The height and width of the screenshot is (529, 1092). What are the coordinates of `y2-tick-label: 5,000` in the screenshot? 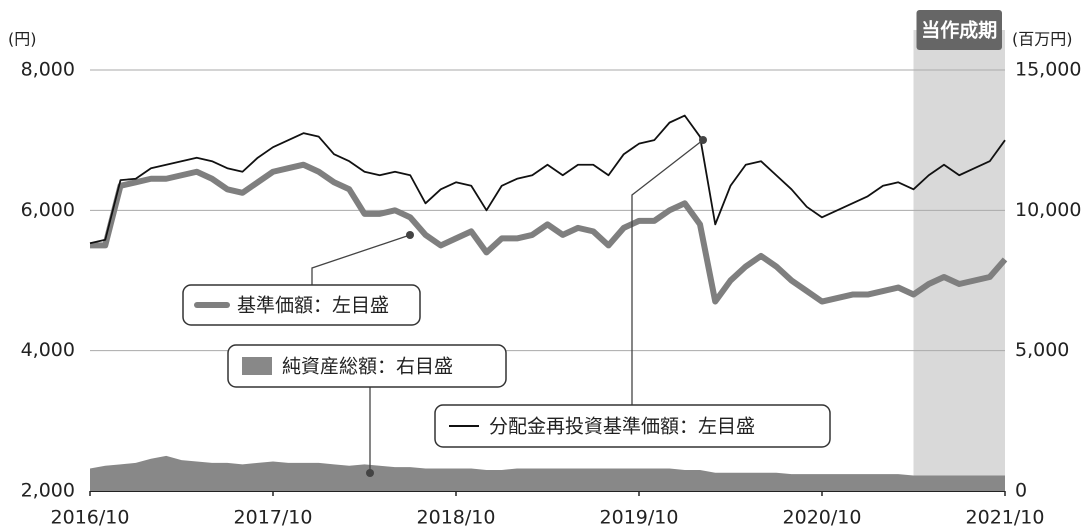 It's located at (1042, 350).